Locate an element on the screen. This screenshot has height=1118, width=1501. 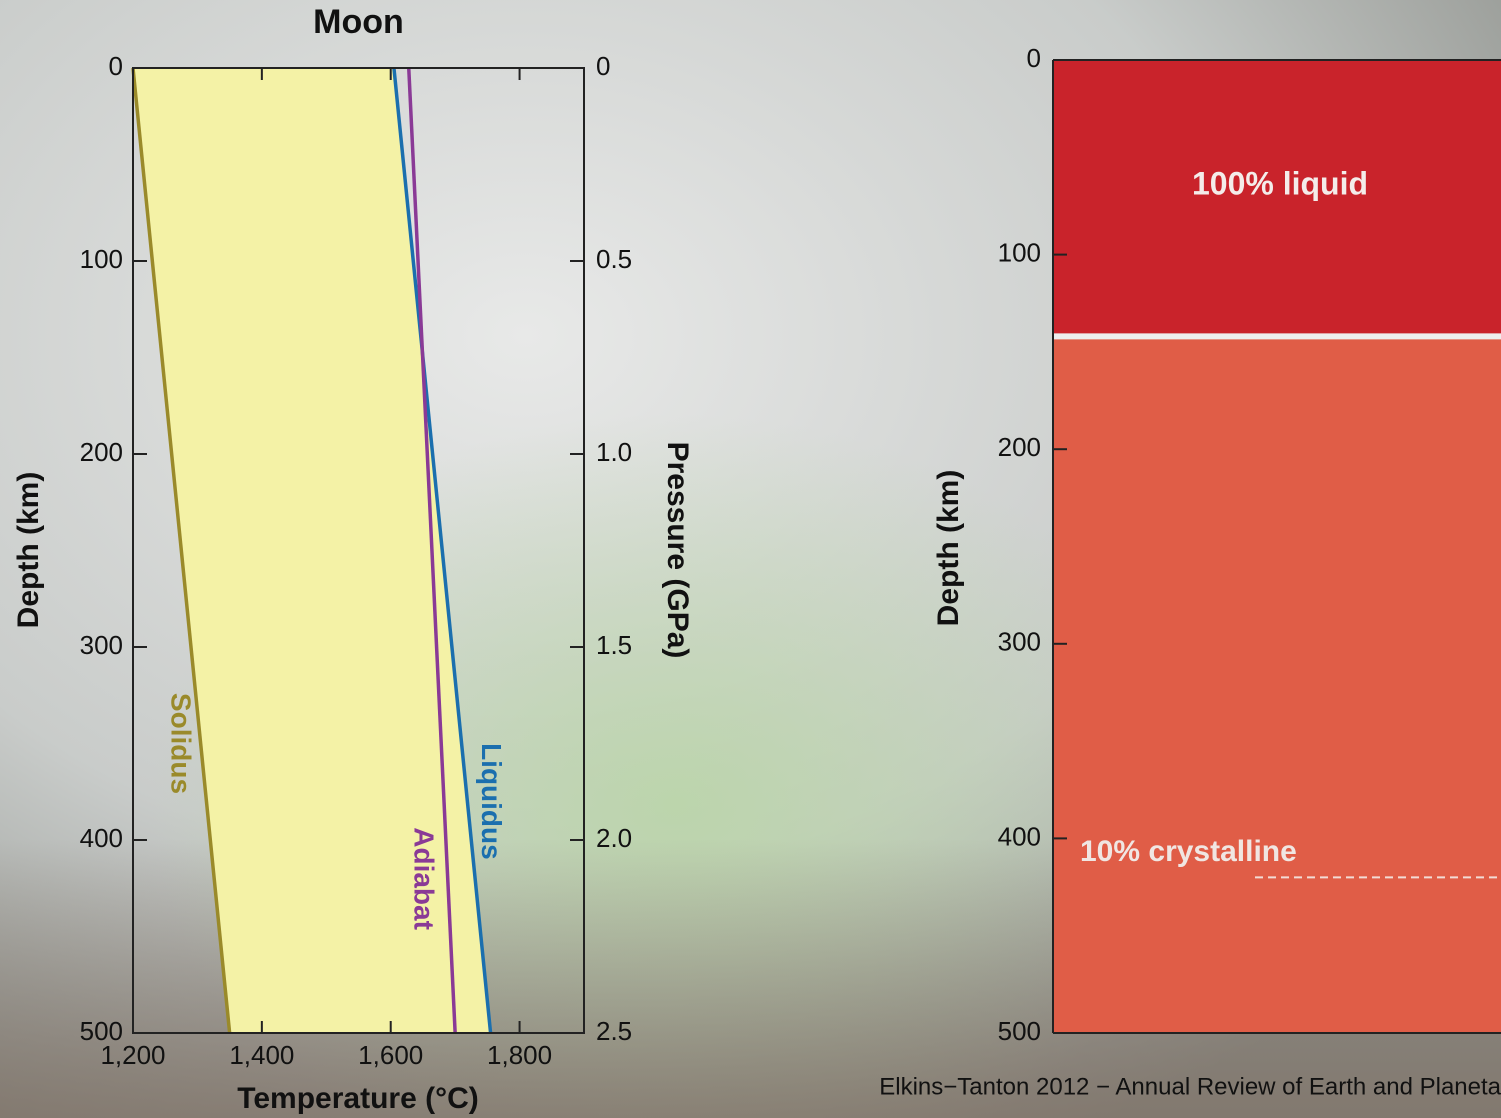
x-tick-label: 1,800 is located at coordinates (519, 1055).